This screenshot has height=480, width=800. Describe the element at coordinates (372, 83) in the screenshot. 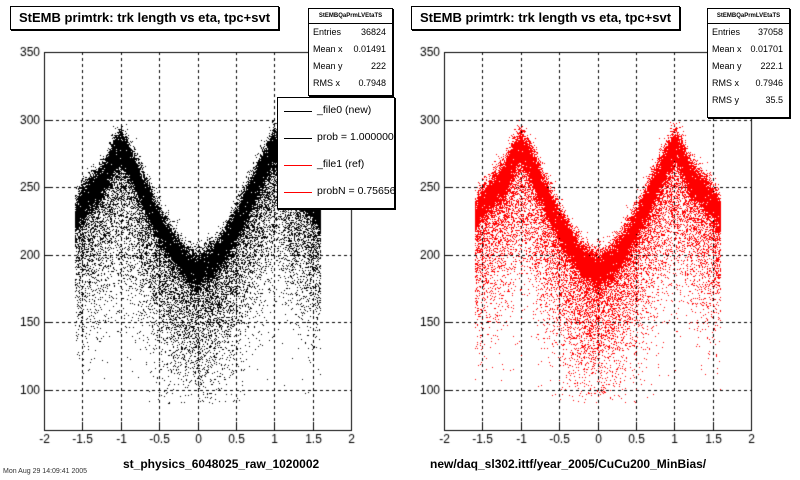

I see `stats-value: 0.7948` at that location.